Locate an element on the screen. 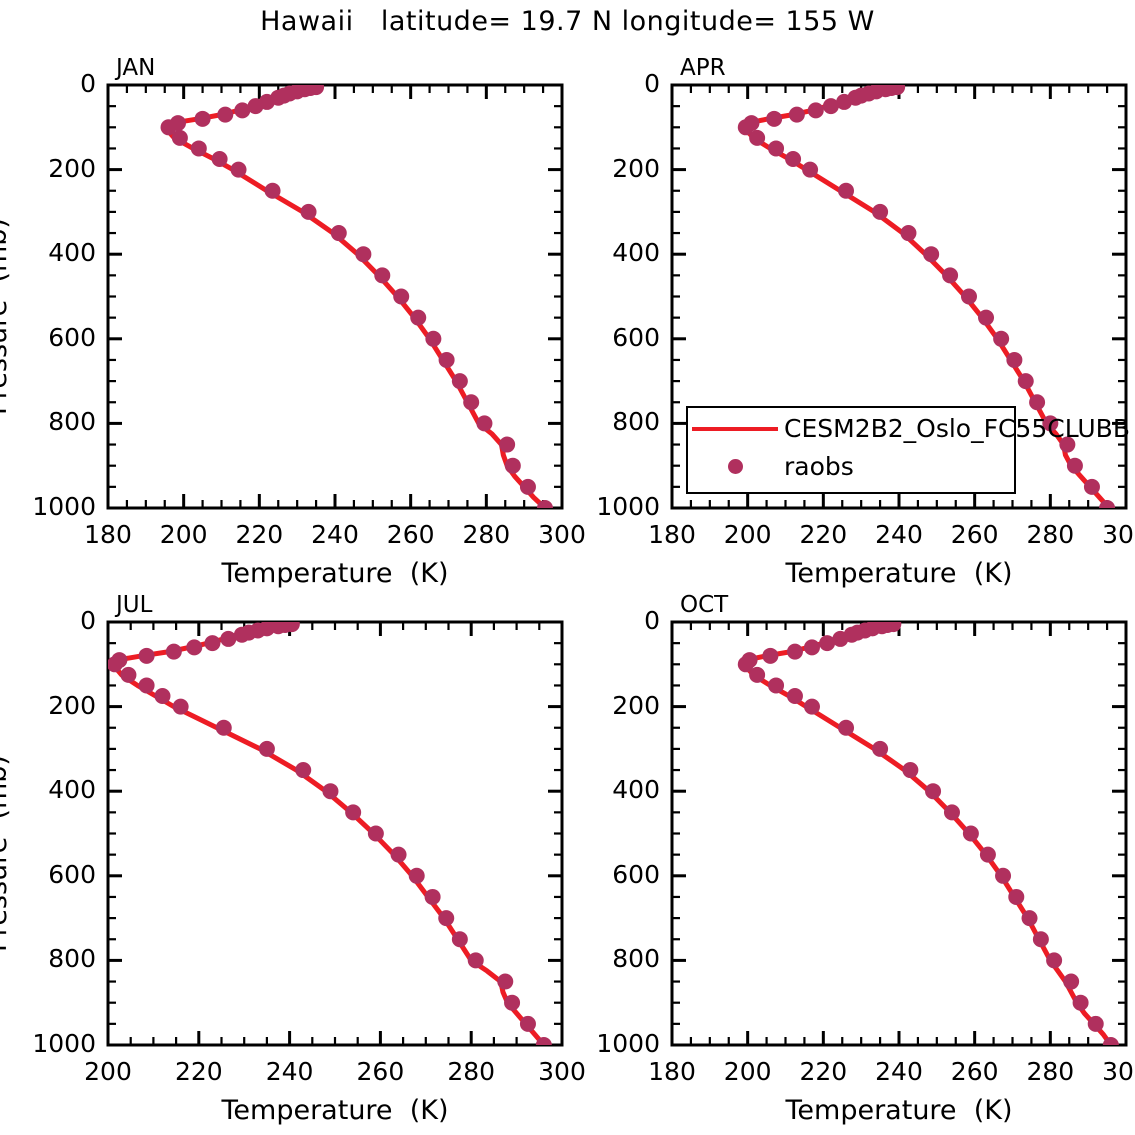 The image size is (1135, 1135). x-axis-title: Temperature (K) is located at coordinates (335, 1110).